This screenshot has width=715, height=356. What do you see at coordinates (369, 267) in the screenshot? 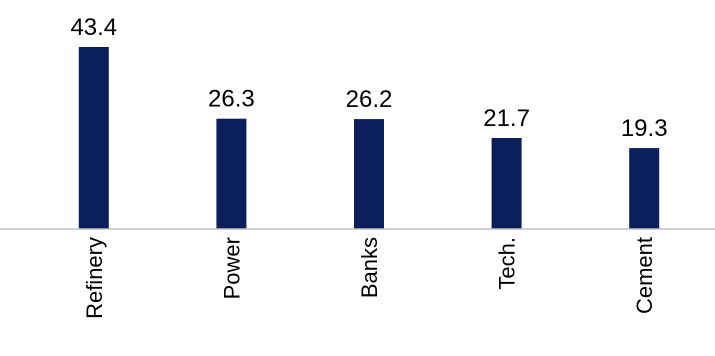
I see `category-label: Banks` at bounding box center [369, 267].